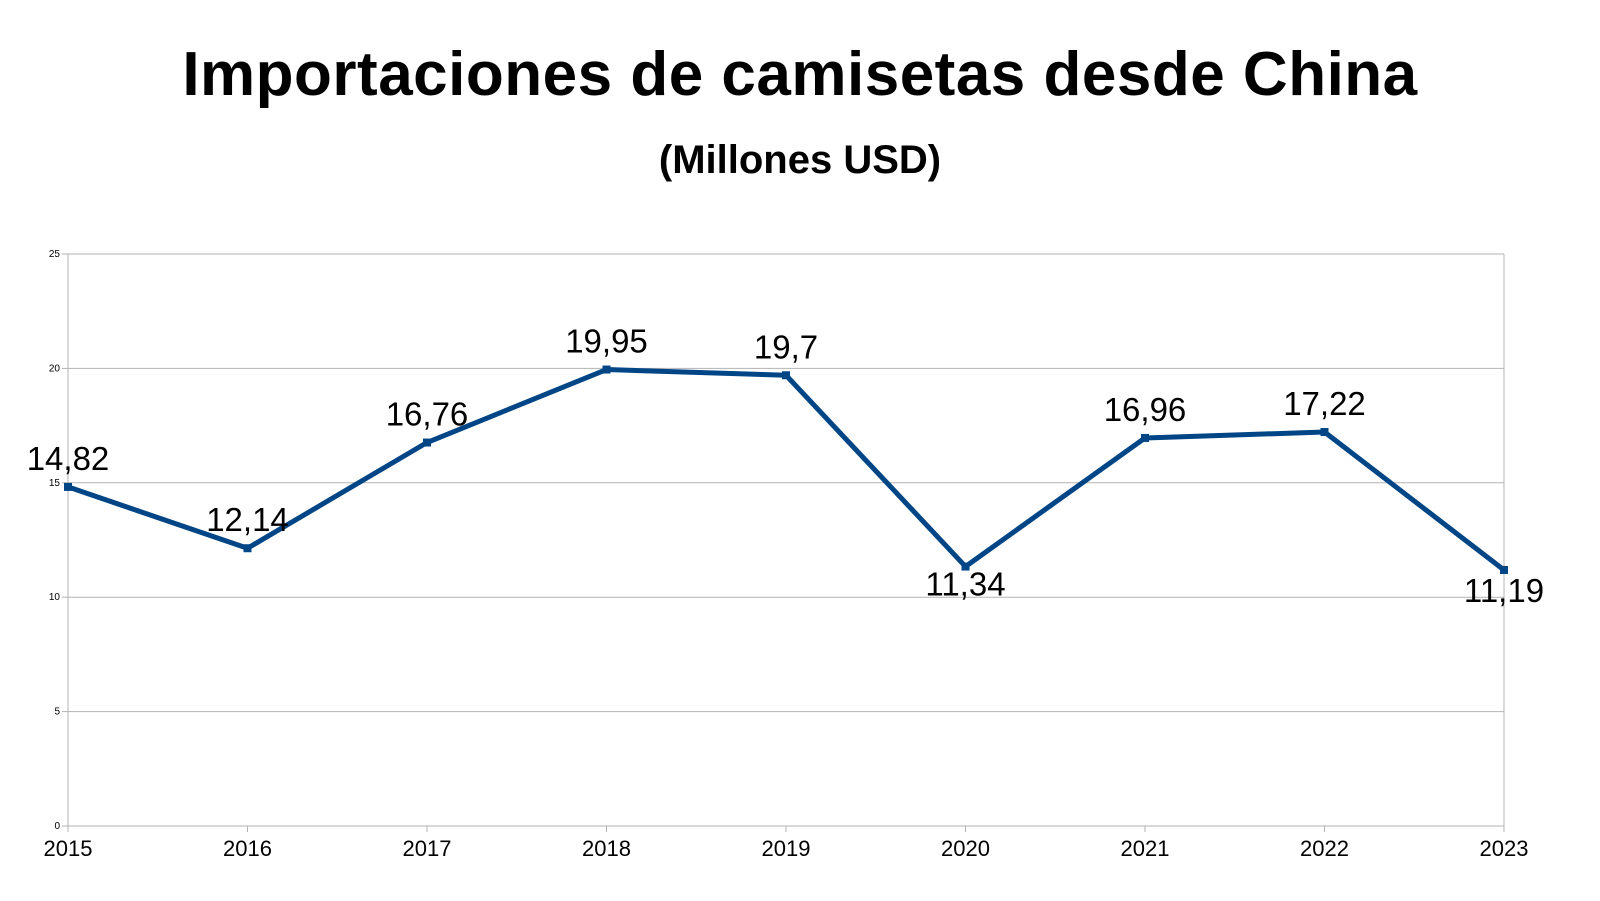  What do you see at coordinates (1145, 848) in the screenshot?
I see `x-tick-label: 2021` at bounding box center [1145, 848].